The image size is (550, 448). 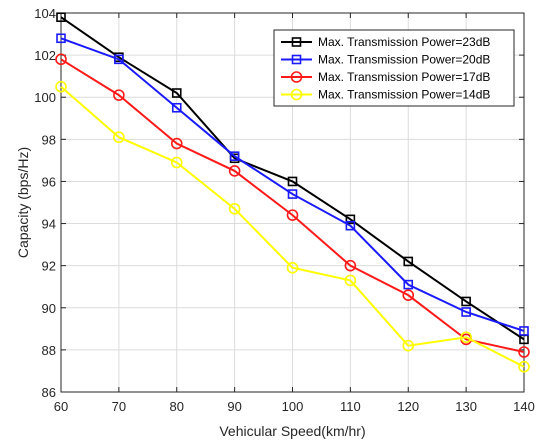 What do you see at coordinates (234, 406) in the screenshot?
I see `x-tick-label-3: 90` at bounding box center [234, 406].